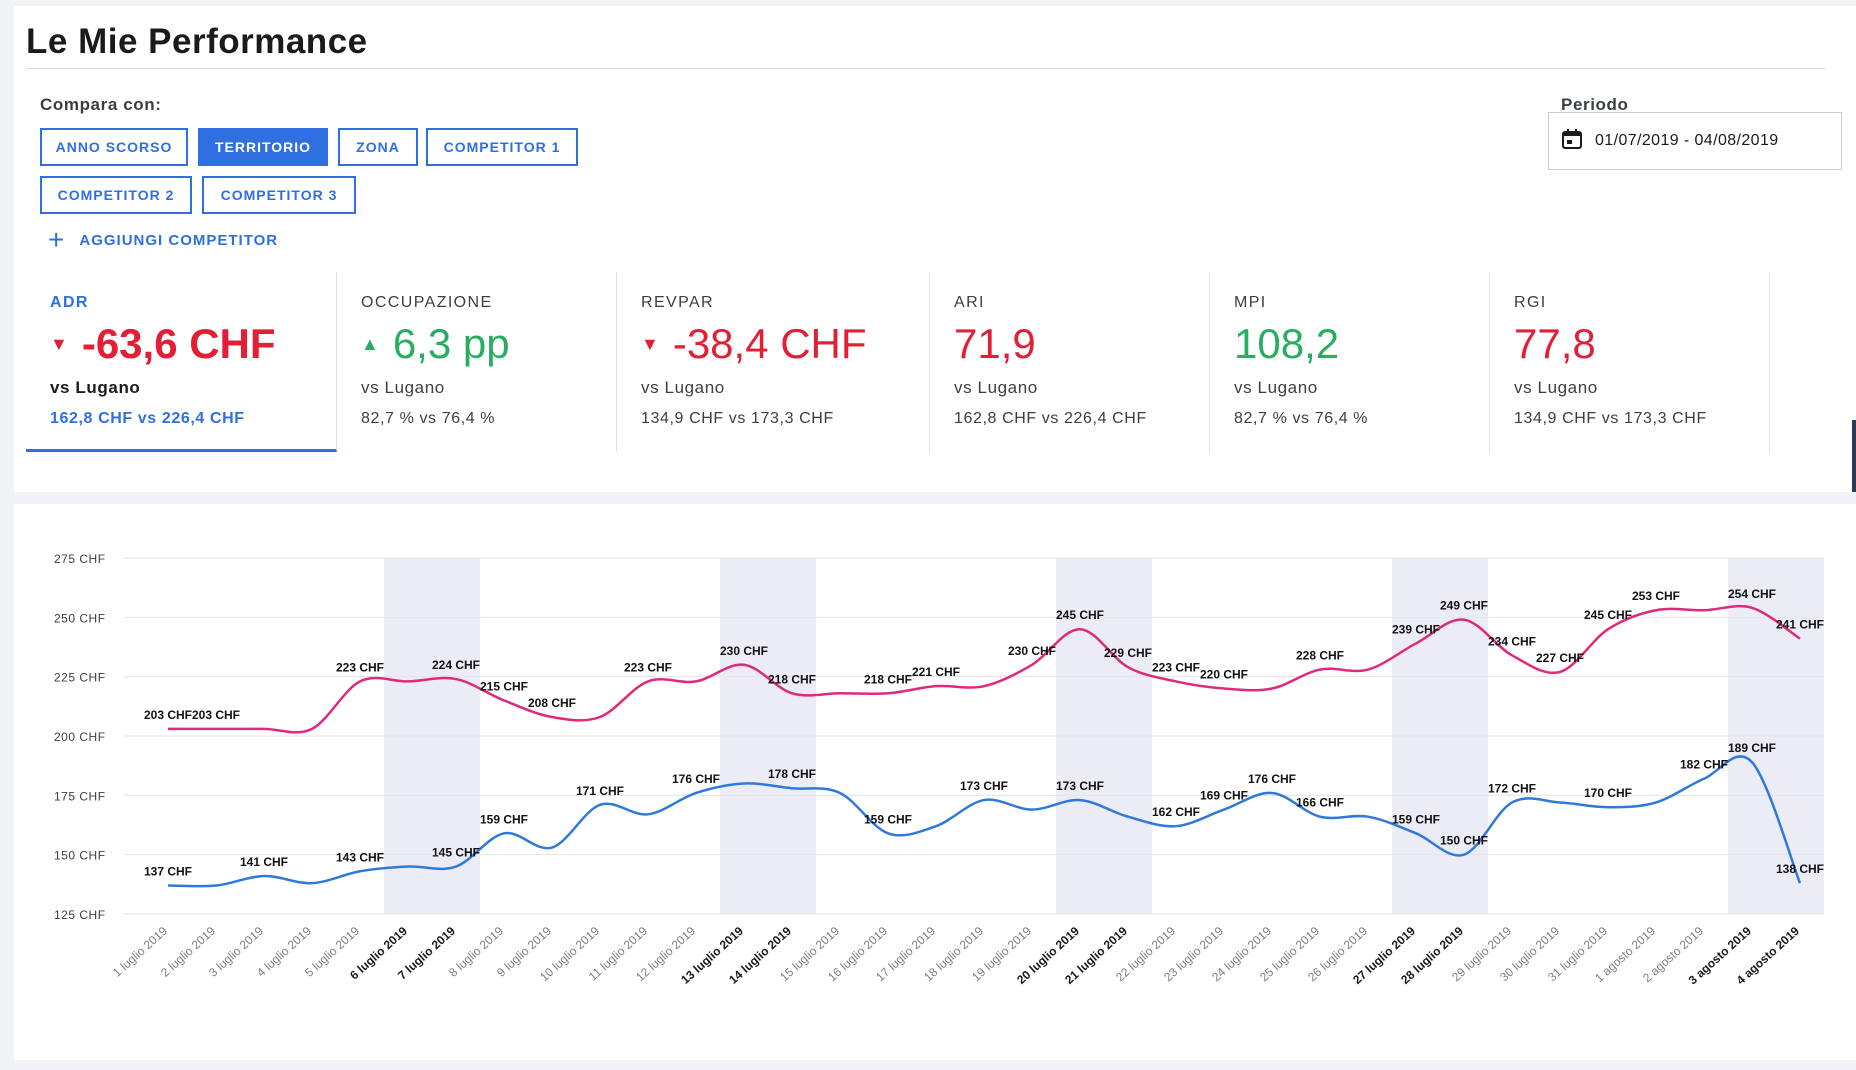 The image size is (1856, 1070). Describe the element at coordinates (1224, 796) in the screenshot. I see `data-label: 169 CHF` at that location.